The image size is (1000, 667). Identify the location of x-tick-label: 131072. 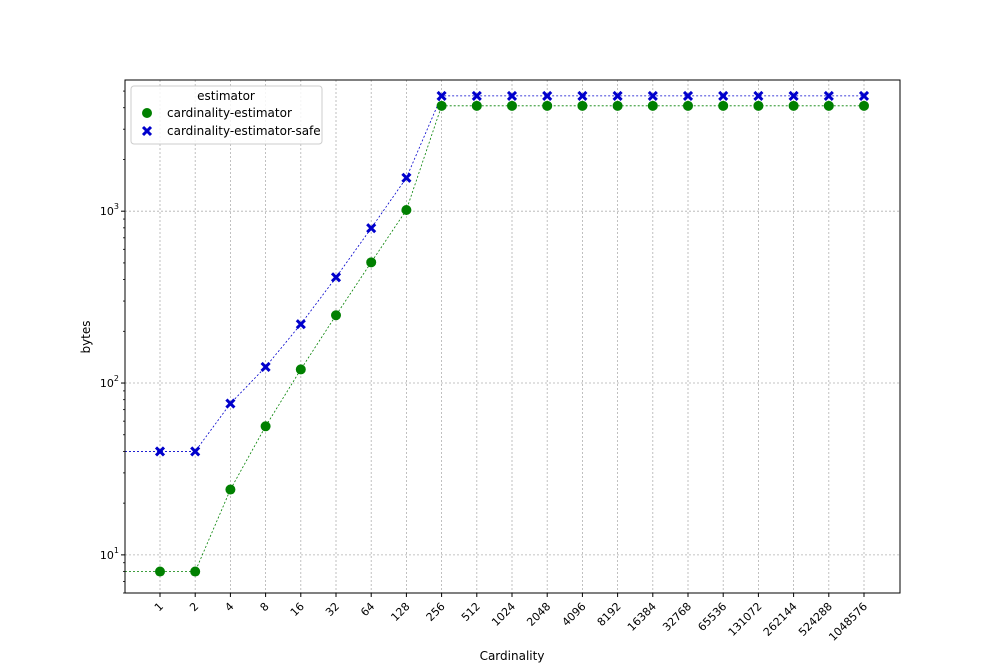
(745, 619).